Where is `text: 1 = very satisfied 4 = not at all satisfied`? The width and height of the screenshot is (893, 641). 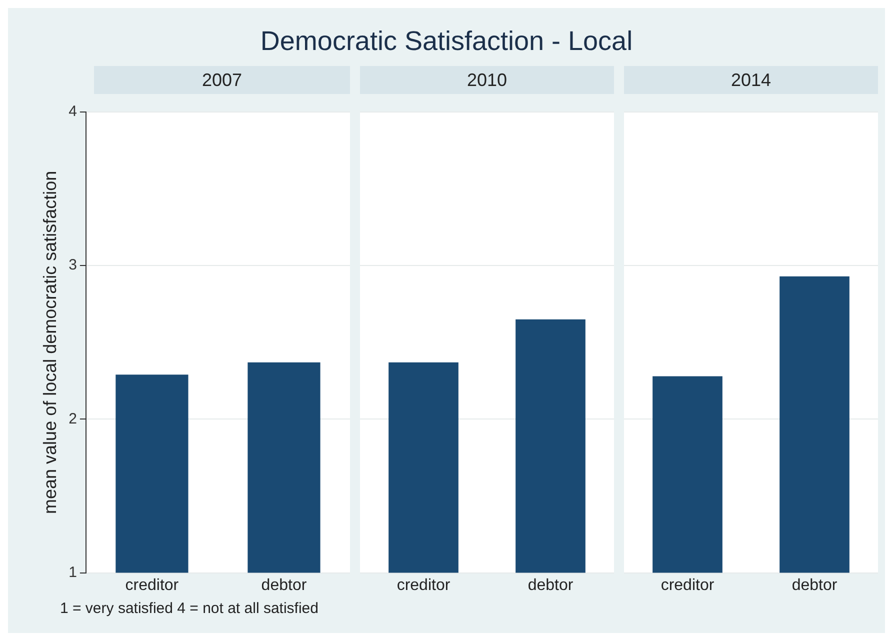
text: 1 = very satisfied 4 = not at all satisfied is located at coordinates (189, 608).